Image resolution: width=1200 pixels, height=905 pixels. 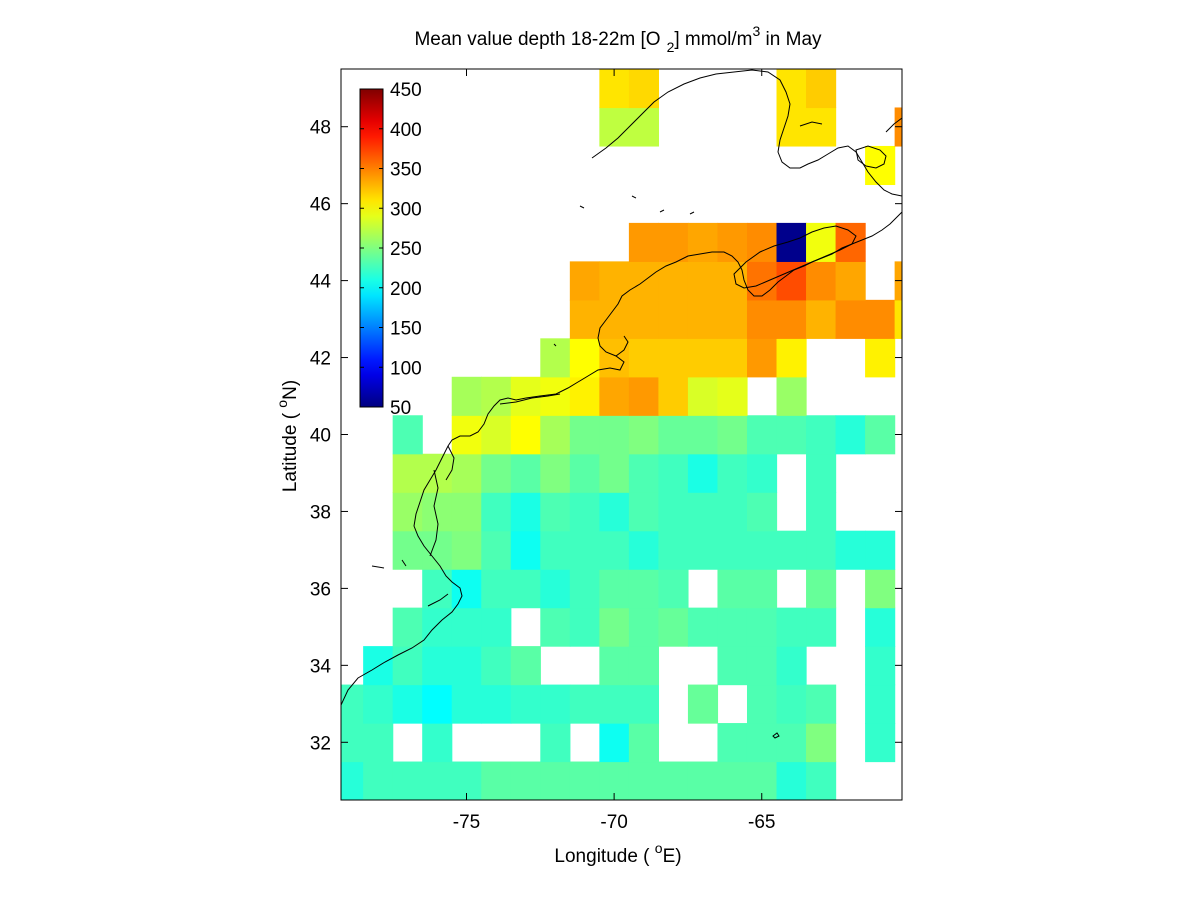 What do you see at coordinates (537, 39) in the screenshot?
I see `title-prefix: Mean value depth 18-22m [O` at bounding box center [537, 39].